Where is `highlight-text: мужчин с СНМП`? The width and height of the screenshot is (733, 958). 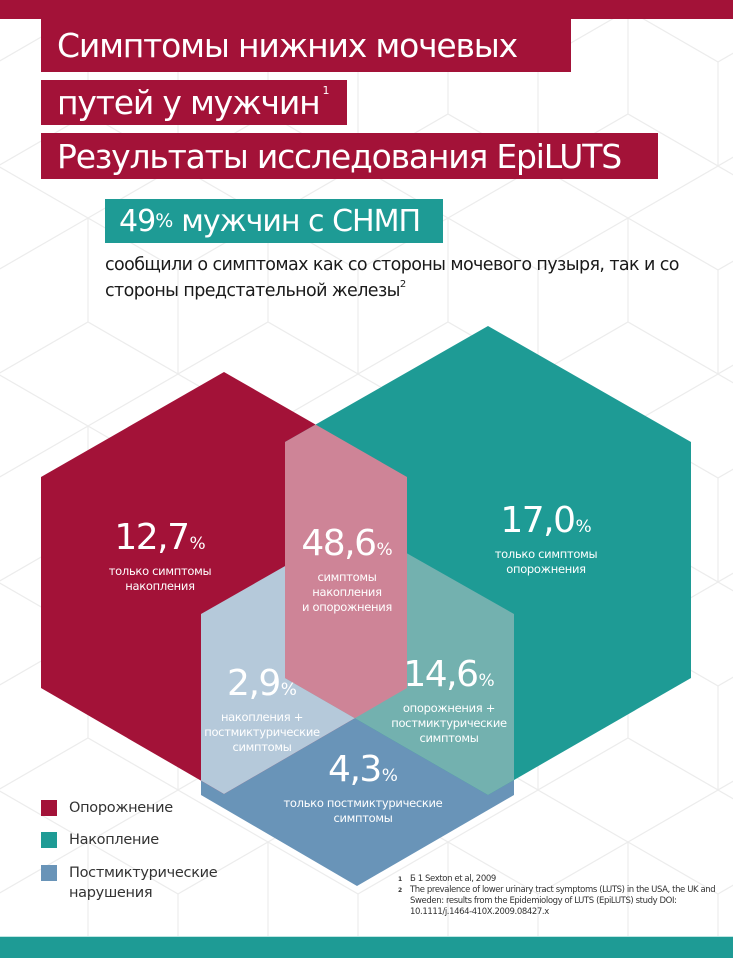 highlight-text: мужчин с СНМП is located at coordinates (301, 221).